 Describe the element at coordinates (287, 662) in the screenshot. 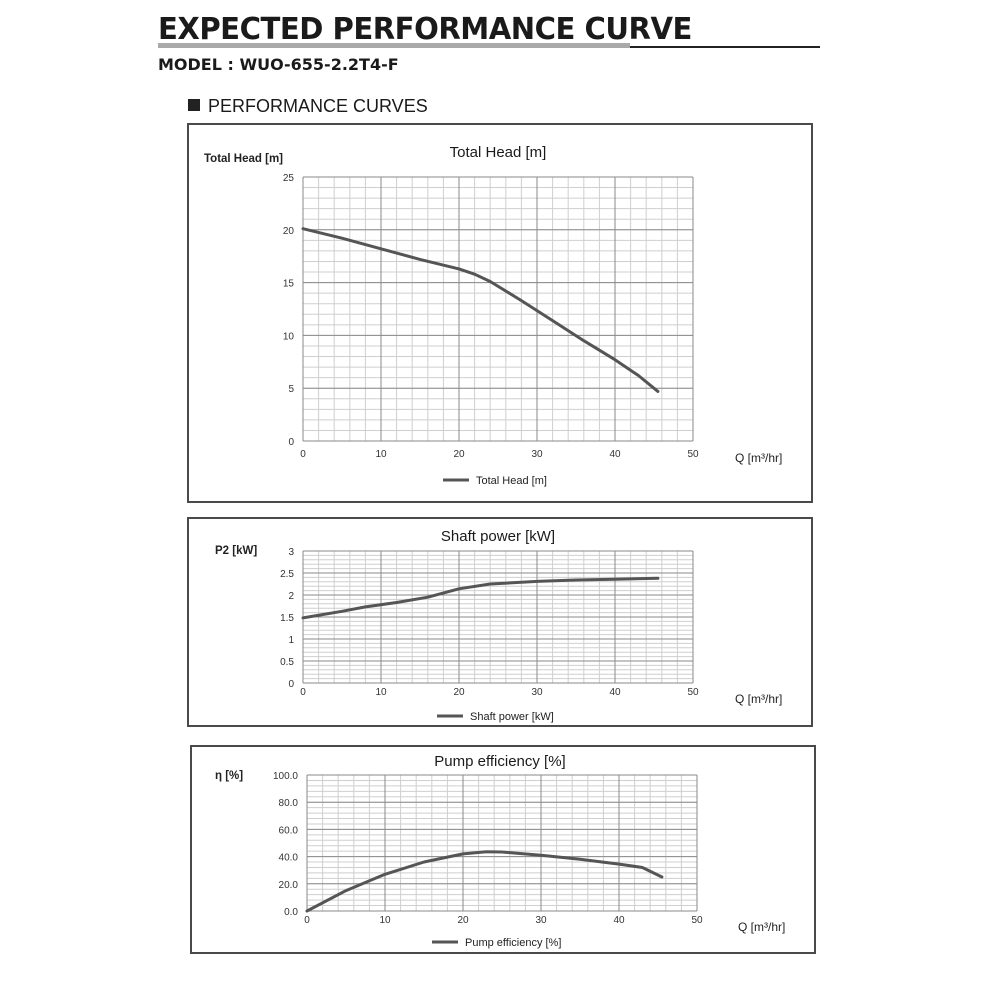

I see `y-tick-label: 0.5` at that location.